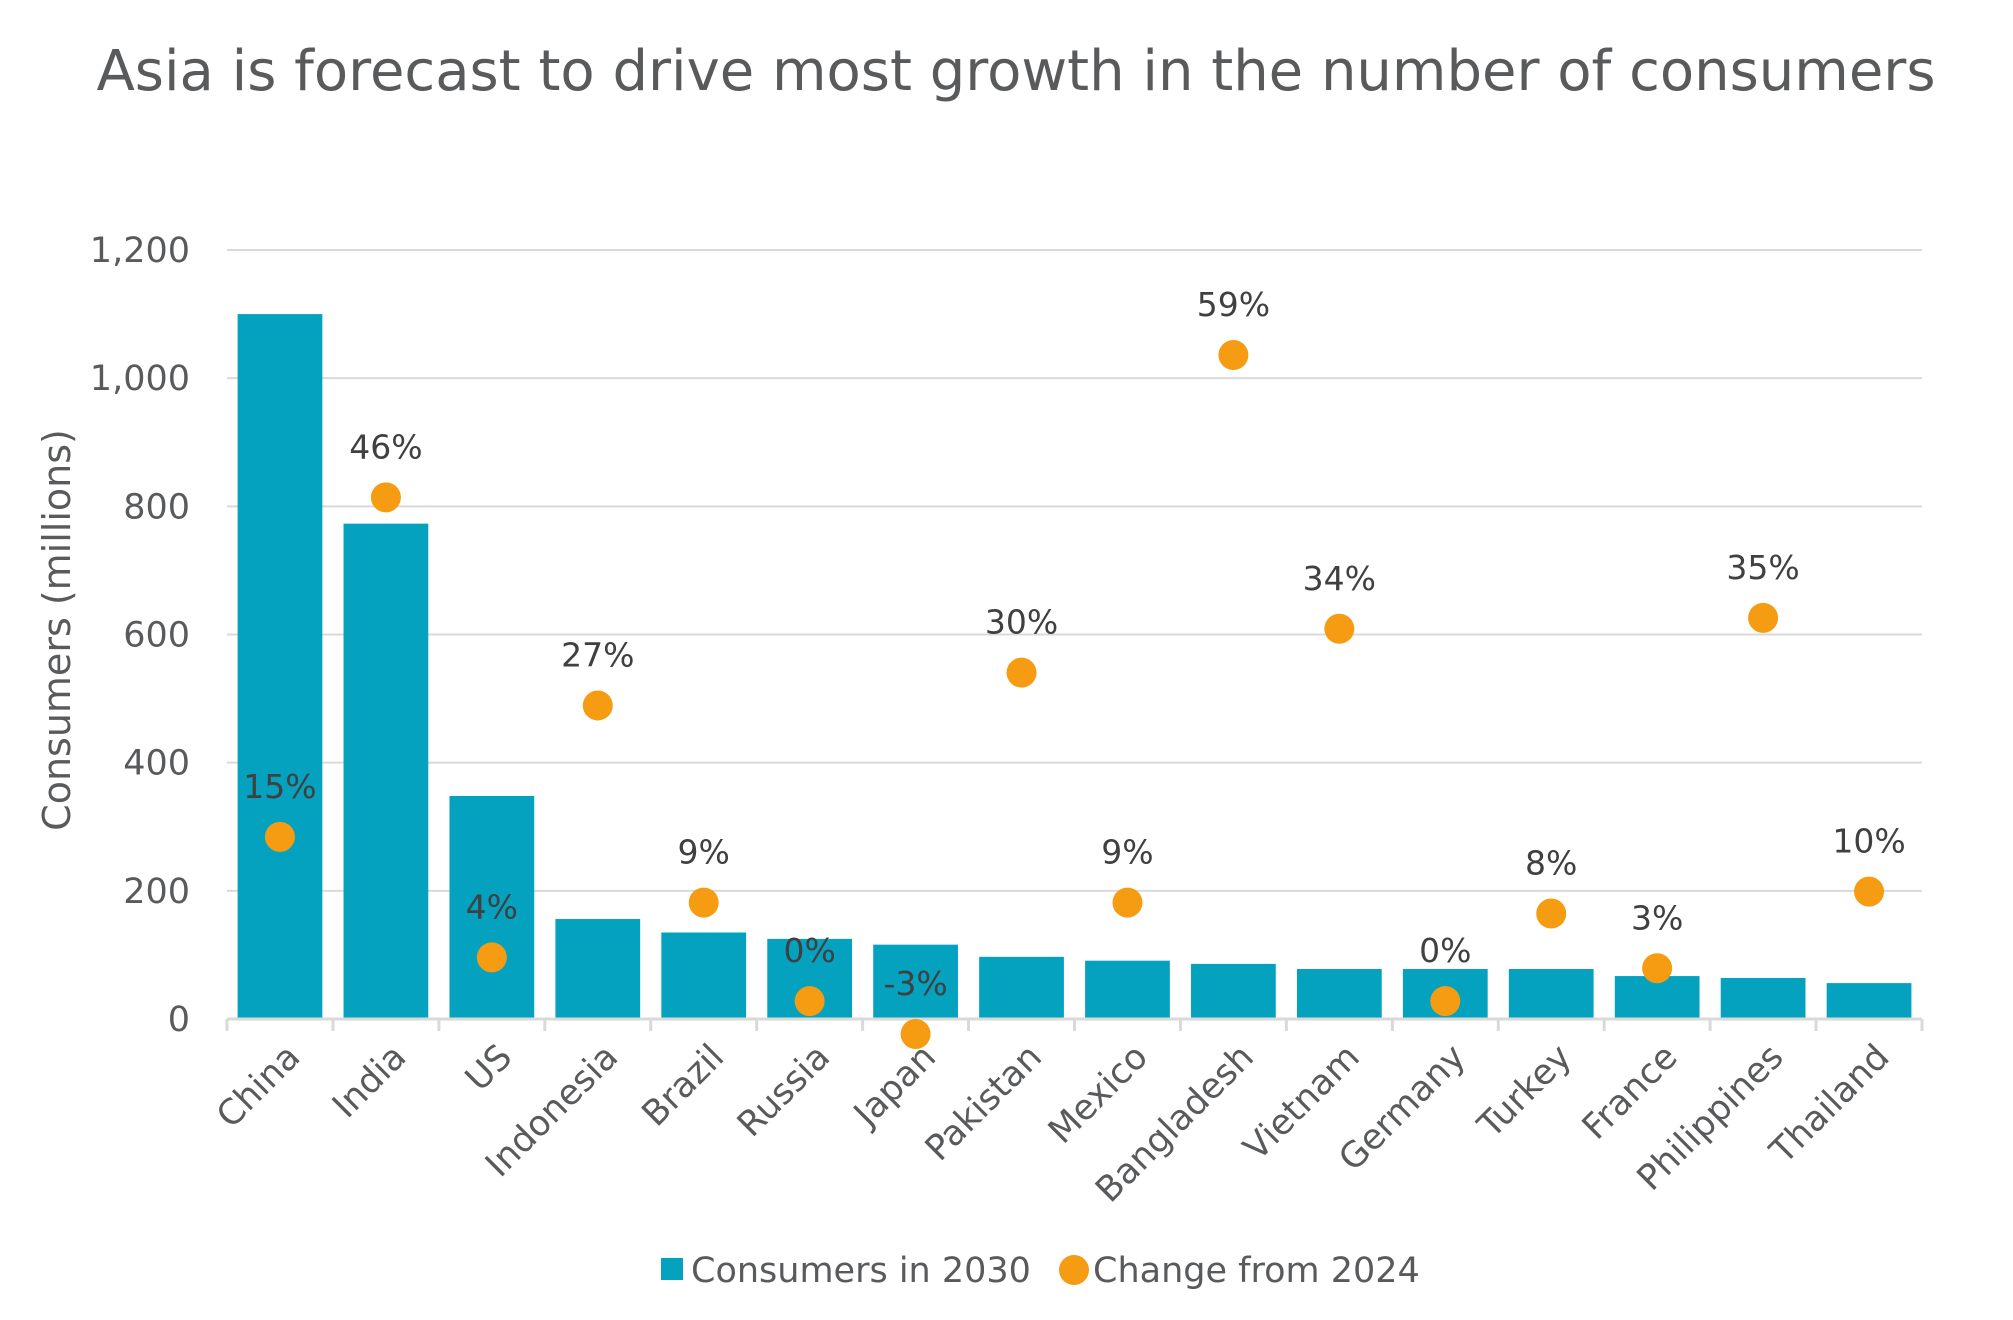  Describe the element at coordinates (1551, 863) in the screenshot. I see `dot-label-turkey: 8%` at that location.